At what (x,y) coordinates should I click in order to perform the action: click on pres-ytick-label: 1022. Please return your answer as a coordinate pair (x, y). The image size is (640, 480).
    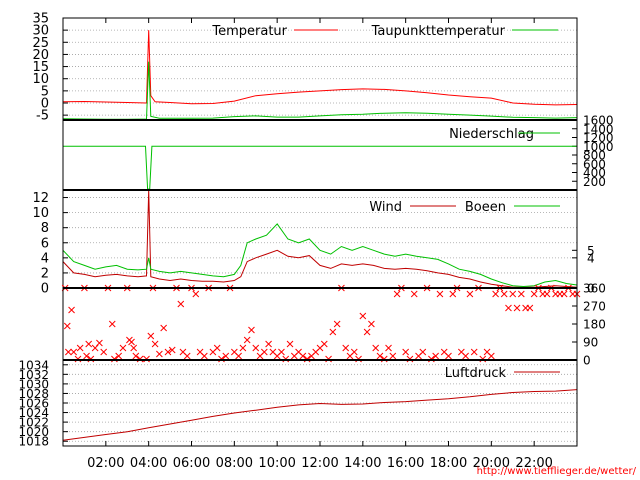
    Looking at the image, I should click on (33, 423).